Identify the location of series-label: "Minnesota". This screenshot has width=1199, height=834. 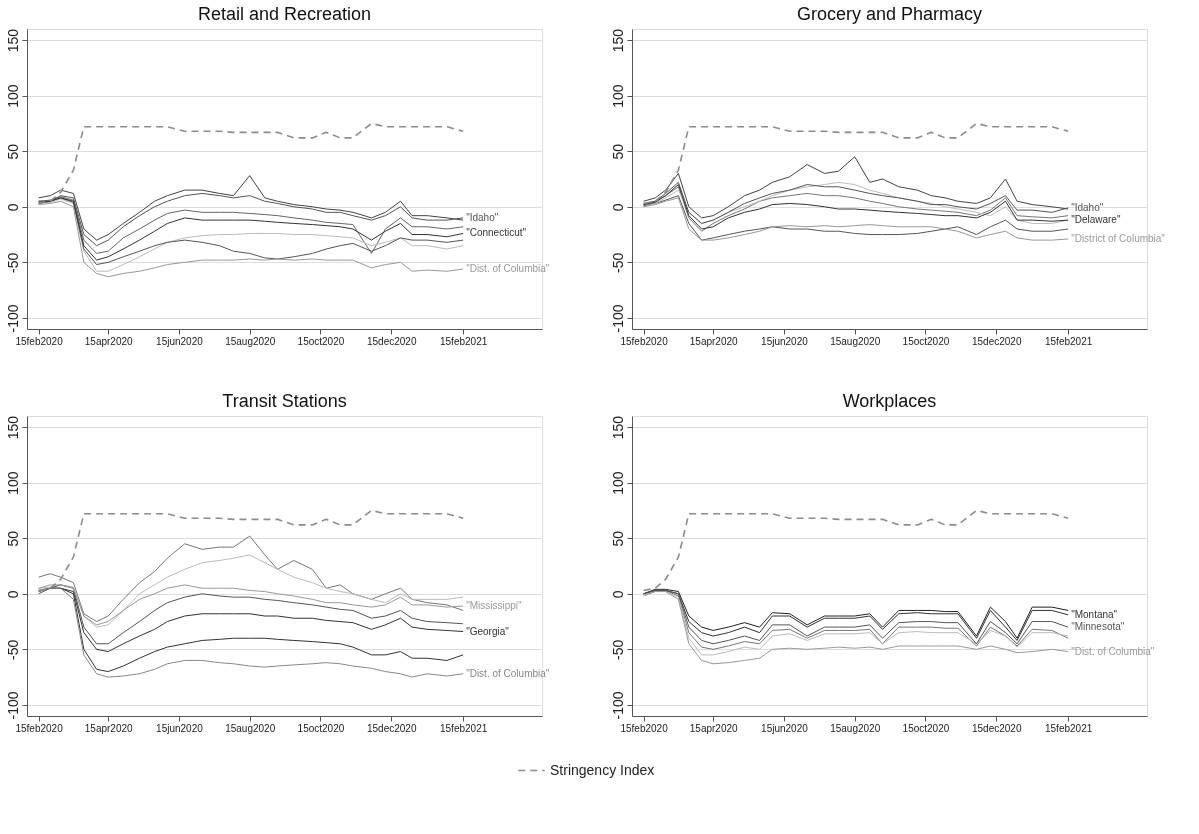
(1098, 627).